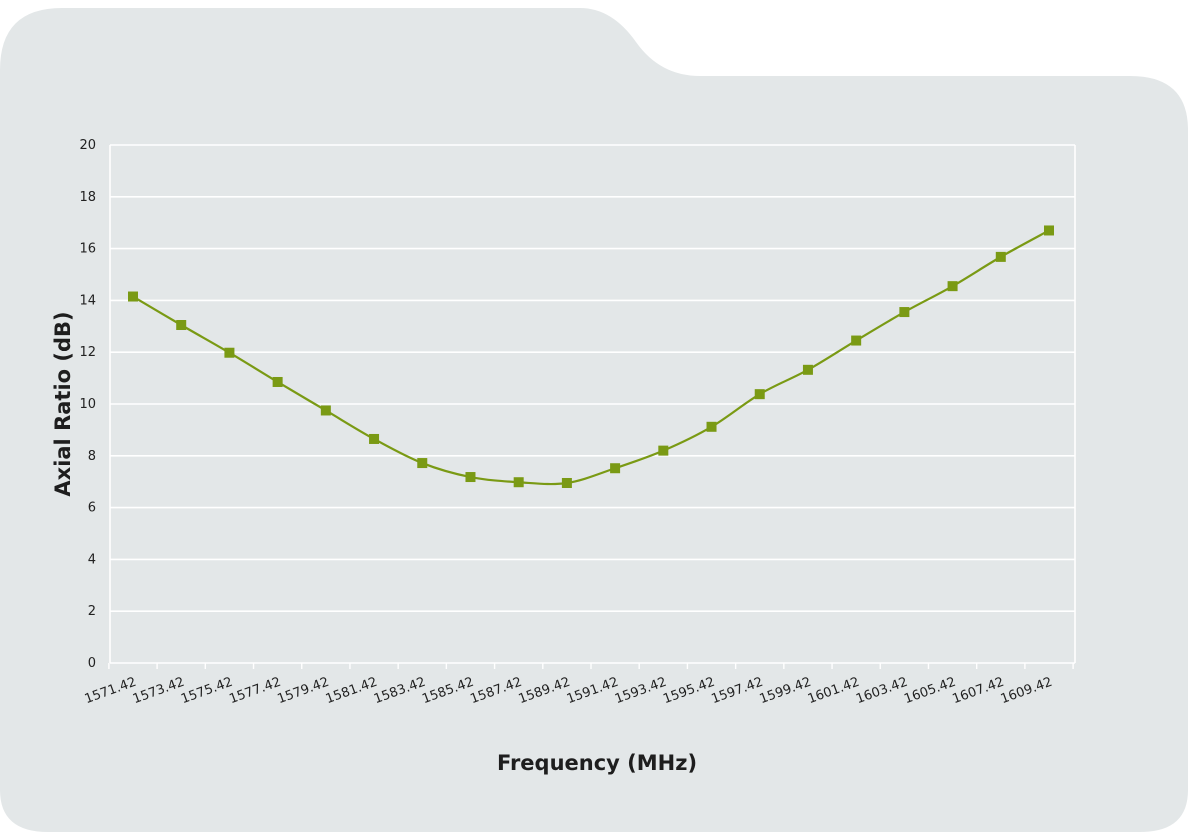  Describe the element at coordinates (92, 508) in the screenshot. I see `y-tick-label: 6` at that location.